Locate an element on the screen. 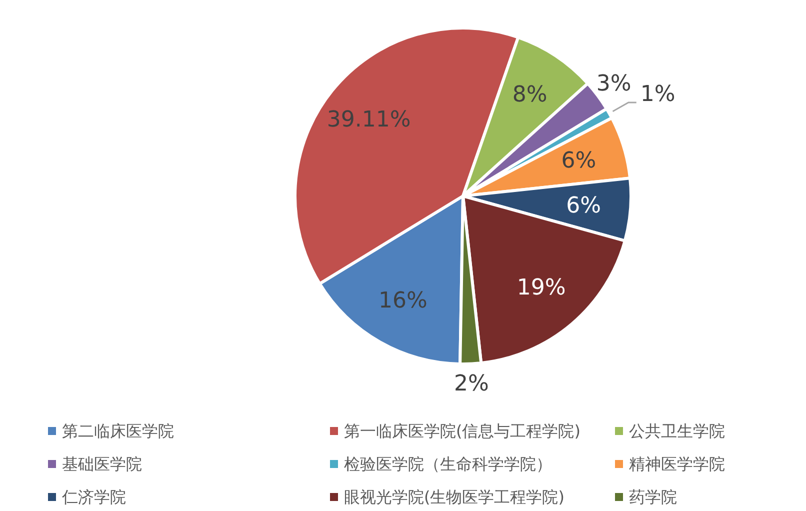 This screenshot has height=511, width=806. legend-label: 第一临床医学院(信息与工程学院) is located at coordinates (462, 431).